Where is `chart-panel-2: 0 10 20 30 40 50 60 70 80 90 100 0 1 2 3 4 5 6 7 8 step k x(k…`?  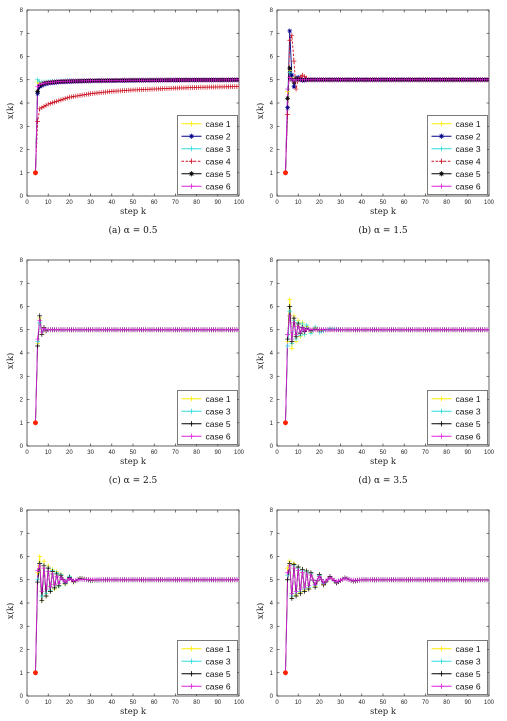
chart-panel-2: 0 10 20 30 40 50 60 70 80 90 100 0 1 2 3 4 5 6 7 8 step k x(k… is located at coordinates (375, 122).